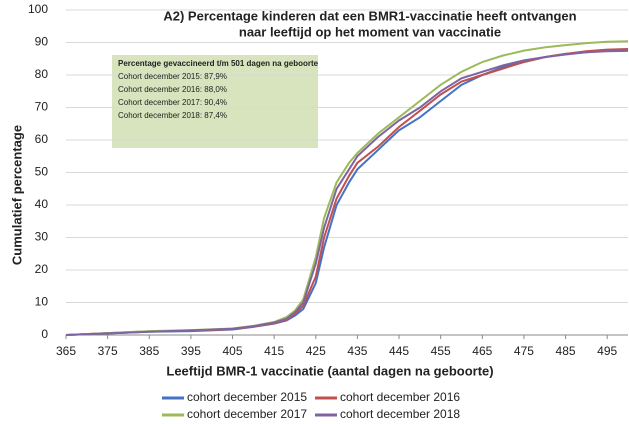  What do you see at coordinates (191, 351) in the screenshot?
I see `x-tick-label: 395` at bounding box center [191, 351].